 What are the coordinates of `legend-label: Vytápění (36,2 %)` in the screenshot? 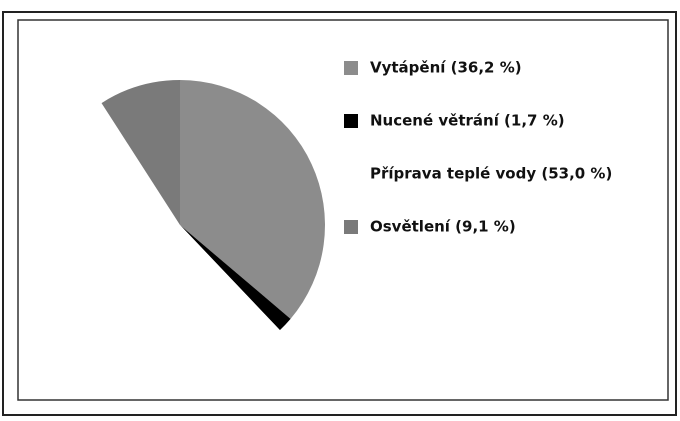 It's located at (446, 68).